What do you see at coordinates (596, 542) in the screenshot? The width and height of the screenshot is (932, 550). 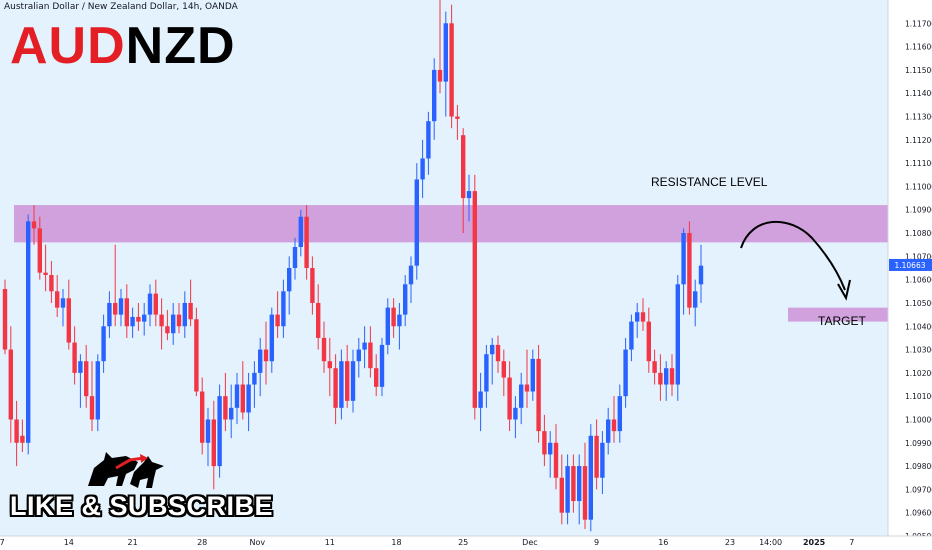 I see `x-tick-label: 9` at bounding box center [596, 542].